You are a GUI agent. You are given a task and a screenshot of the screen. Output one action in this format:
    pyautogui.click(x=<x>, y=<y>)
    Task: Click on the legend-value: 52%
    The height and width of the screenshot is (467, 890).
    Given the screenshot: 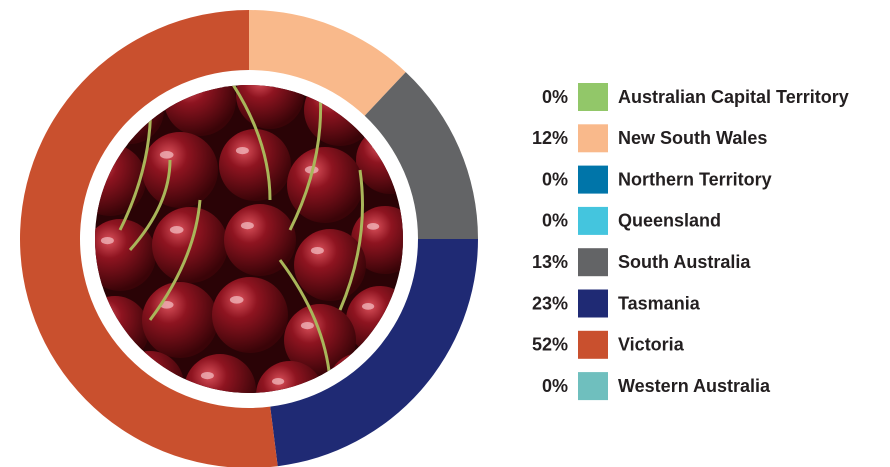 What is the action you would take?
    pyautogui.click(x=550, y=345)
    